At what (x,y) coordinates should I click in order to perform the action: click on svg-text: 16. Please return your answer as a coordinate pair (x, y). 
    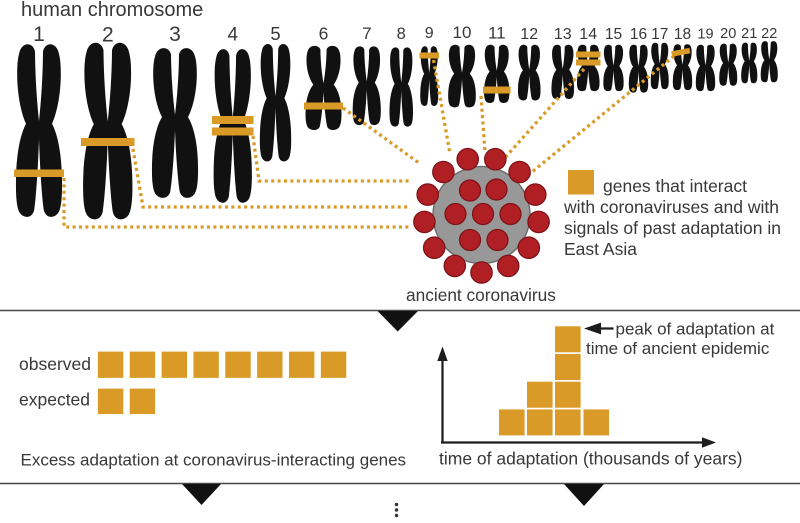
    Looking at the image, I should click on (638, 34).